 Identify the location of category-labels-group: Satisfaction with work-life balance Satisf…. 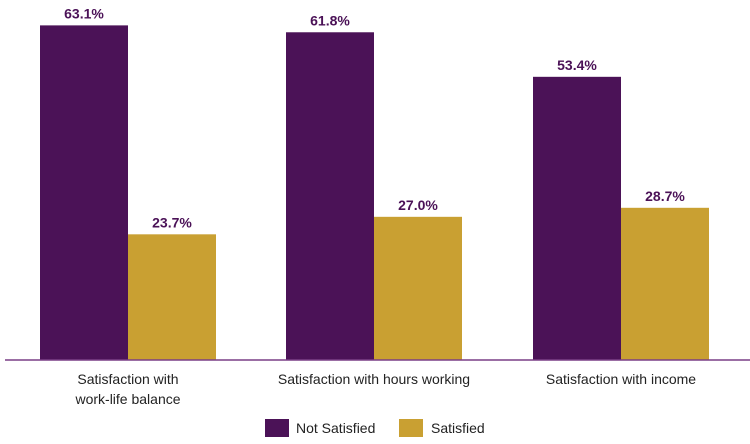
(385, 389).